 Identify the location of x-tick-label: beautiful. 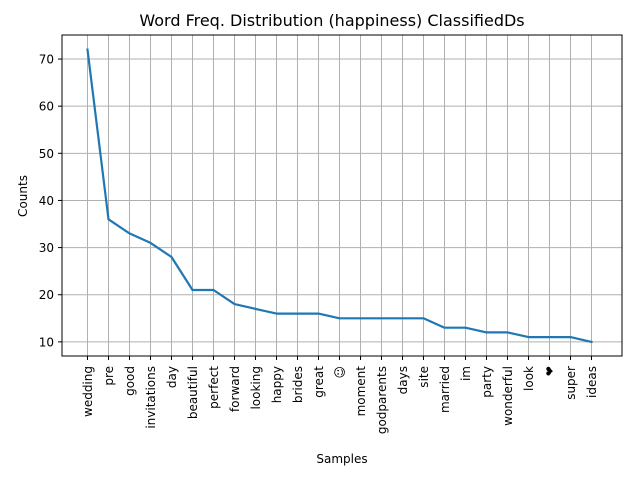
(193, 392).